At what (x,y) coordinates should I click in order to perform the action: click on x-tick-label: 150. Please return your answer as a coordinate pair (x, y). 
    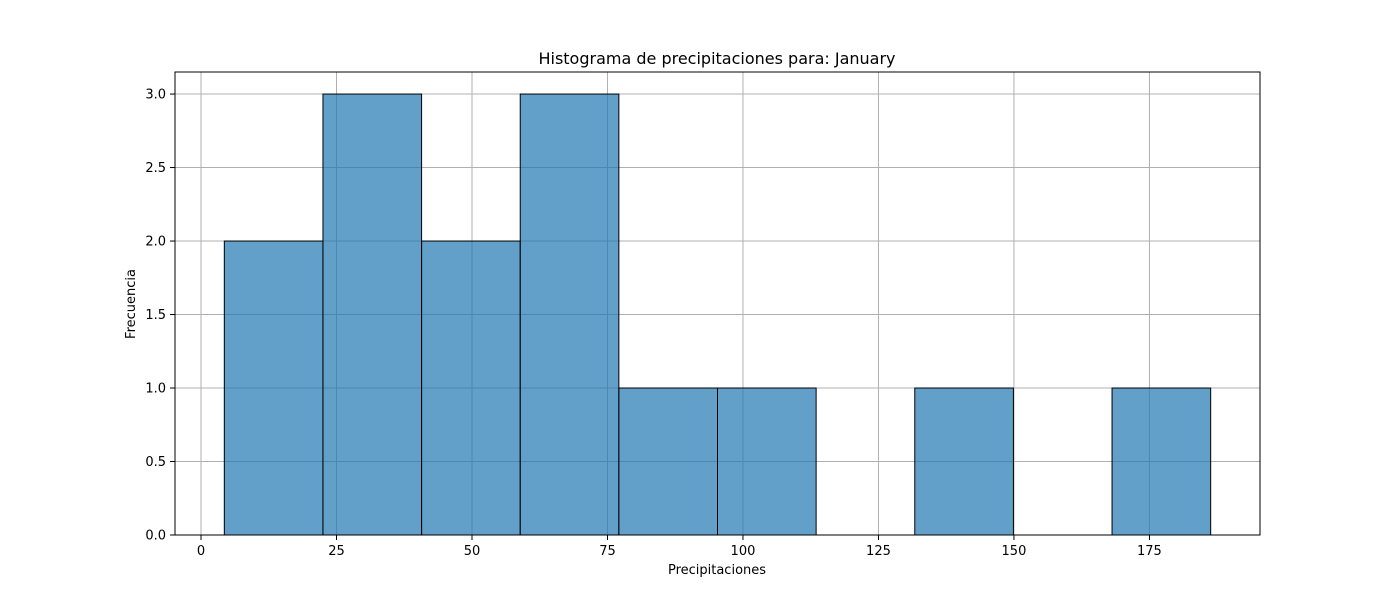
    Looking at the image, I should click on (1014, 551).